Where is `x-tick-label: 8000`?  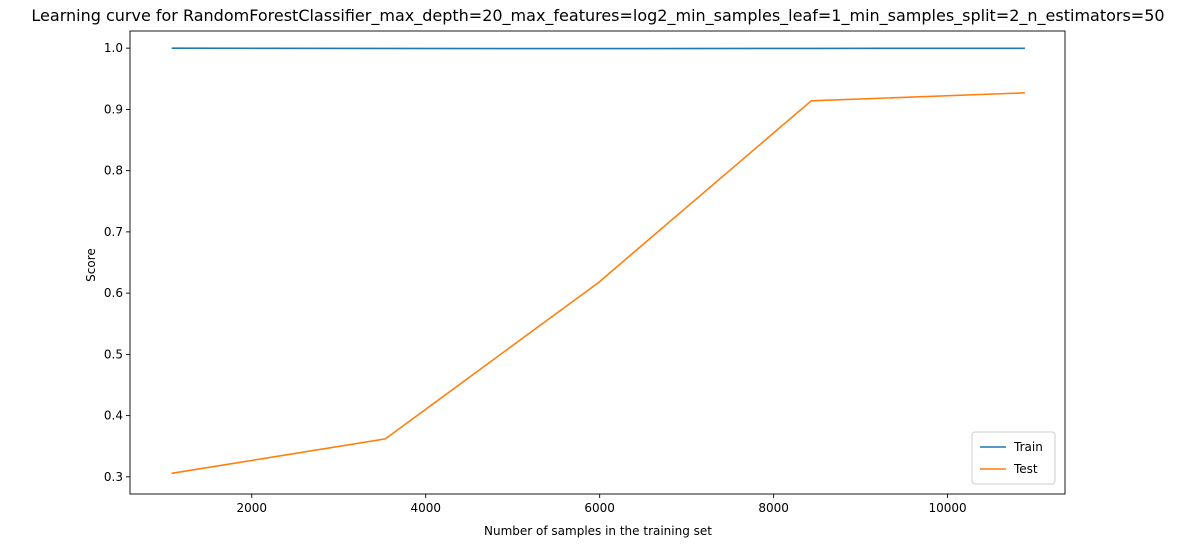 x-tick-label: 8000 is located at coordinates (773, 508).